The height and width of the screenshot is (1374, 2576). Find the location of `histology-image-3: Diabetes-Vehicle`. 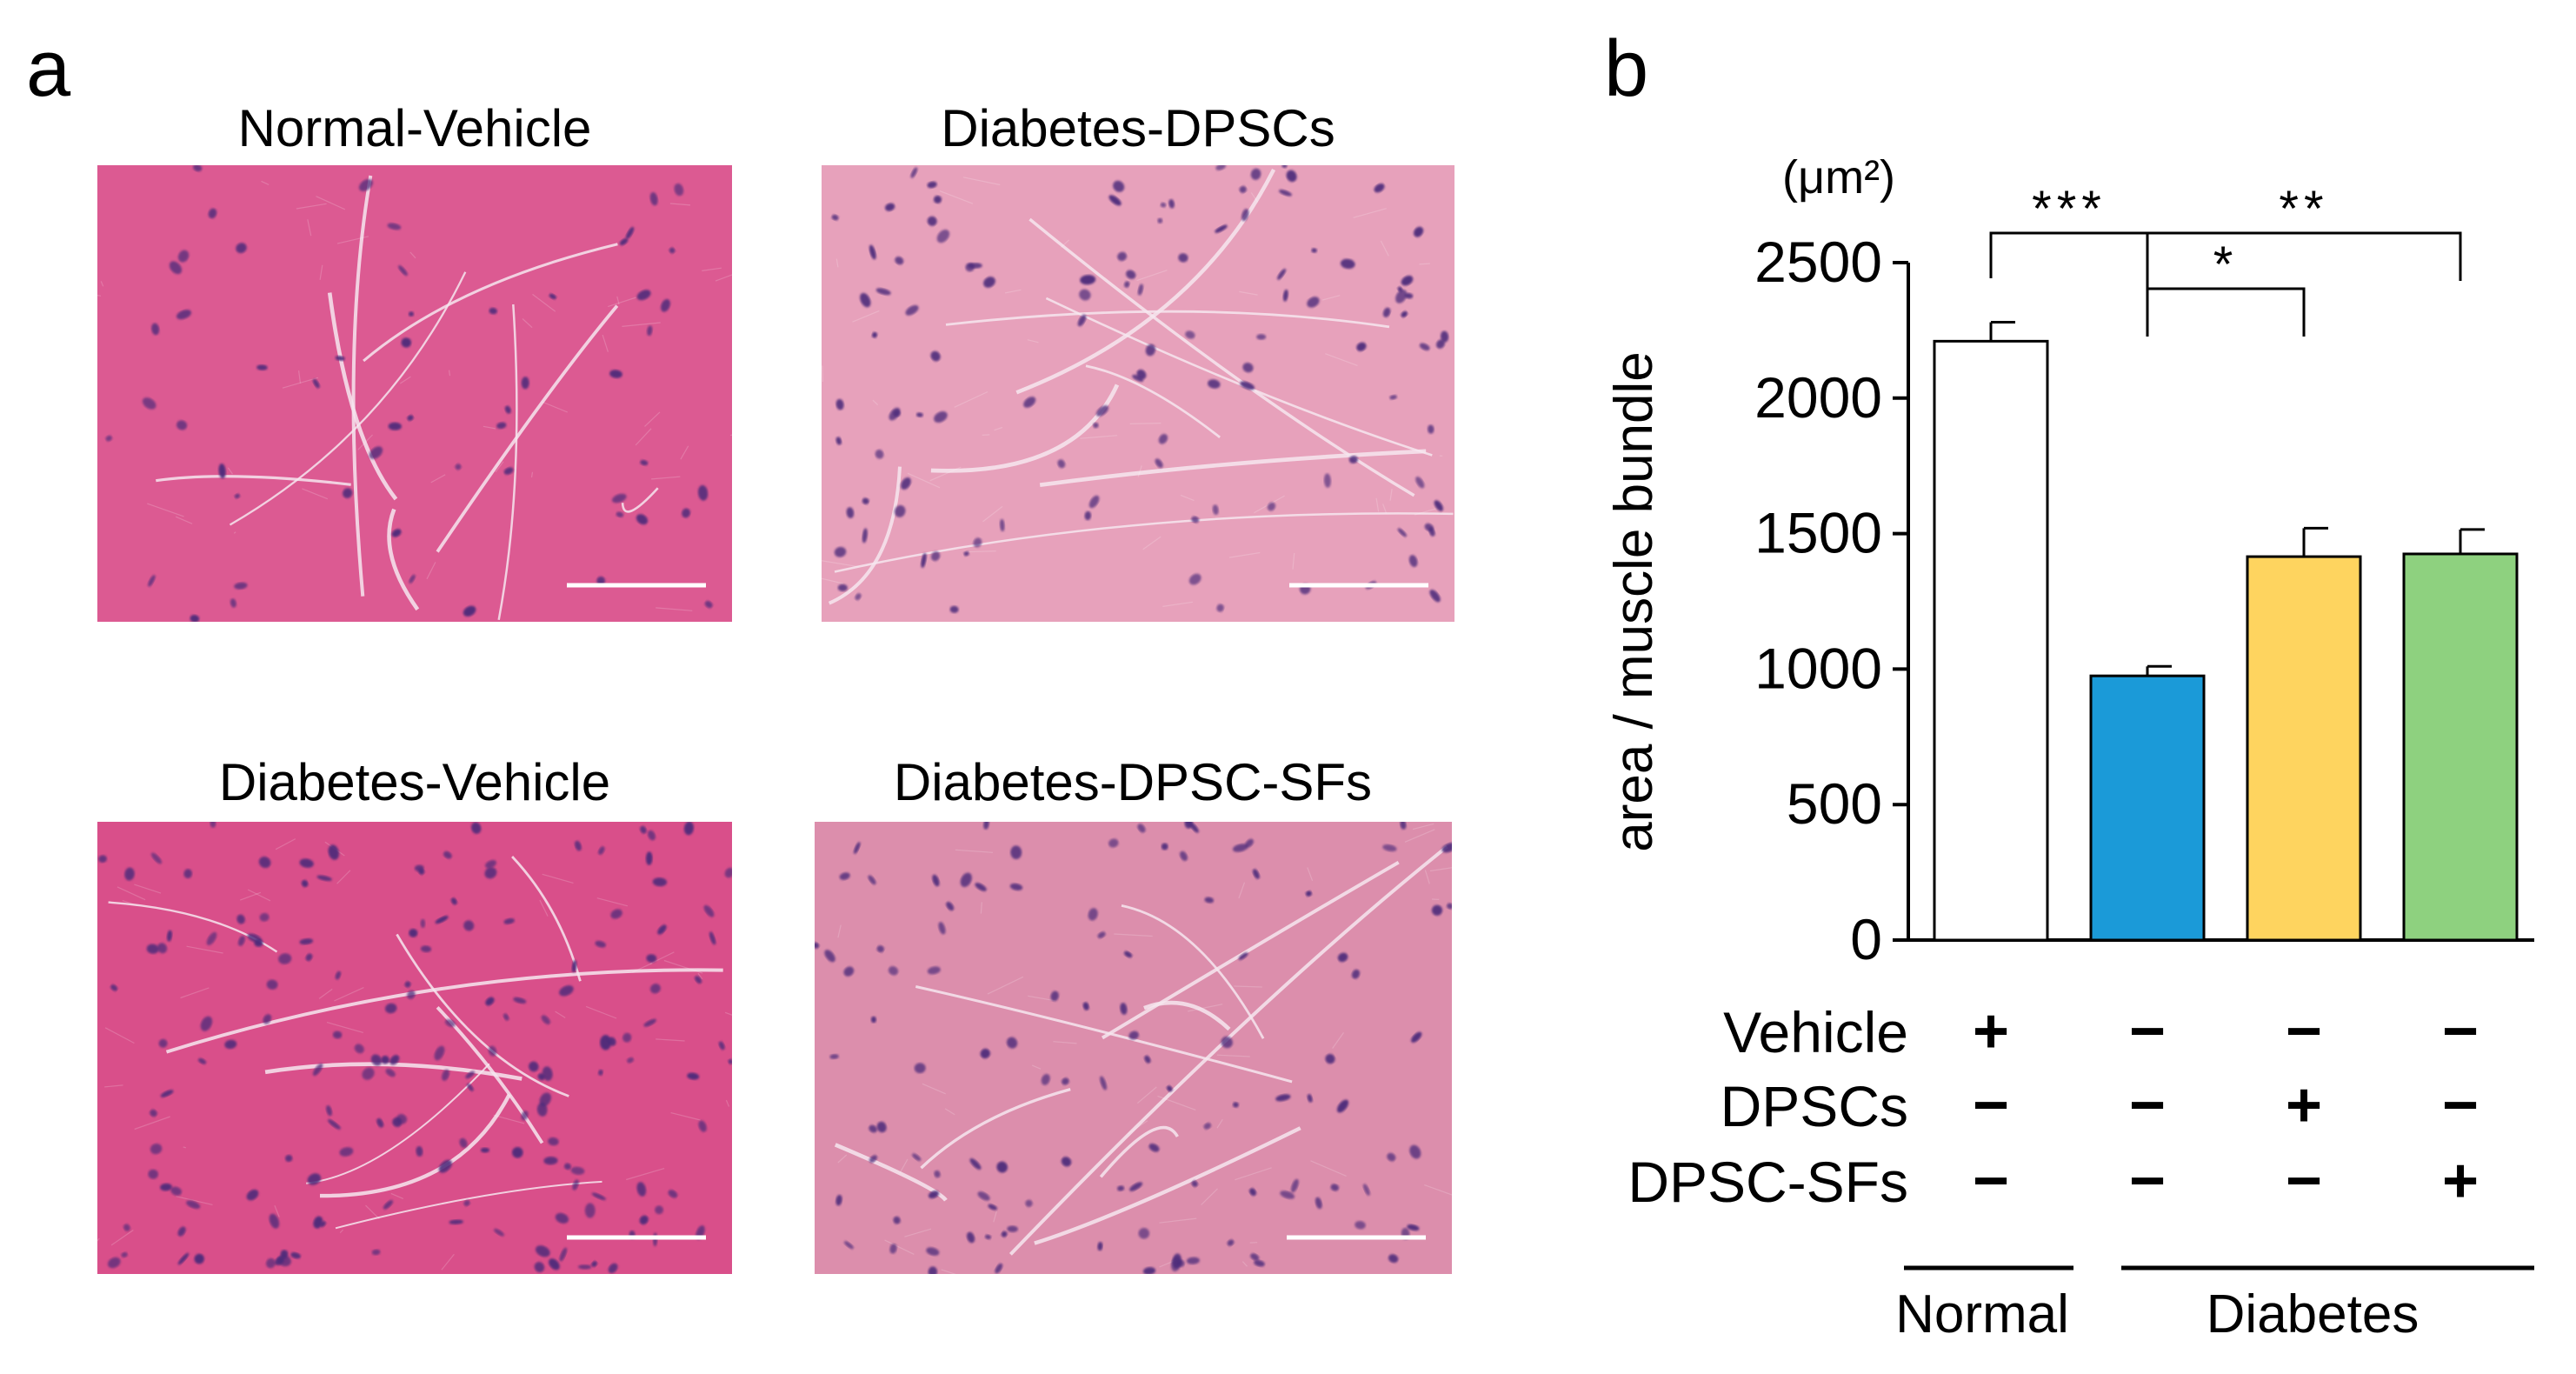

histology-image-3: Diabetes-Vehicle is located at coordinates (414, 1013).